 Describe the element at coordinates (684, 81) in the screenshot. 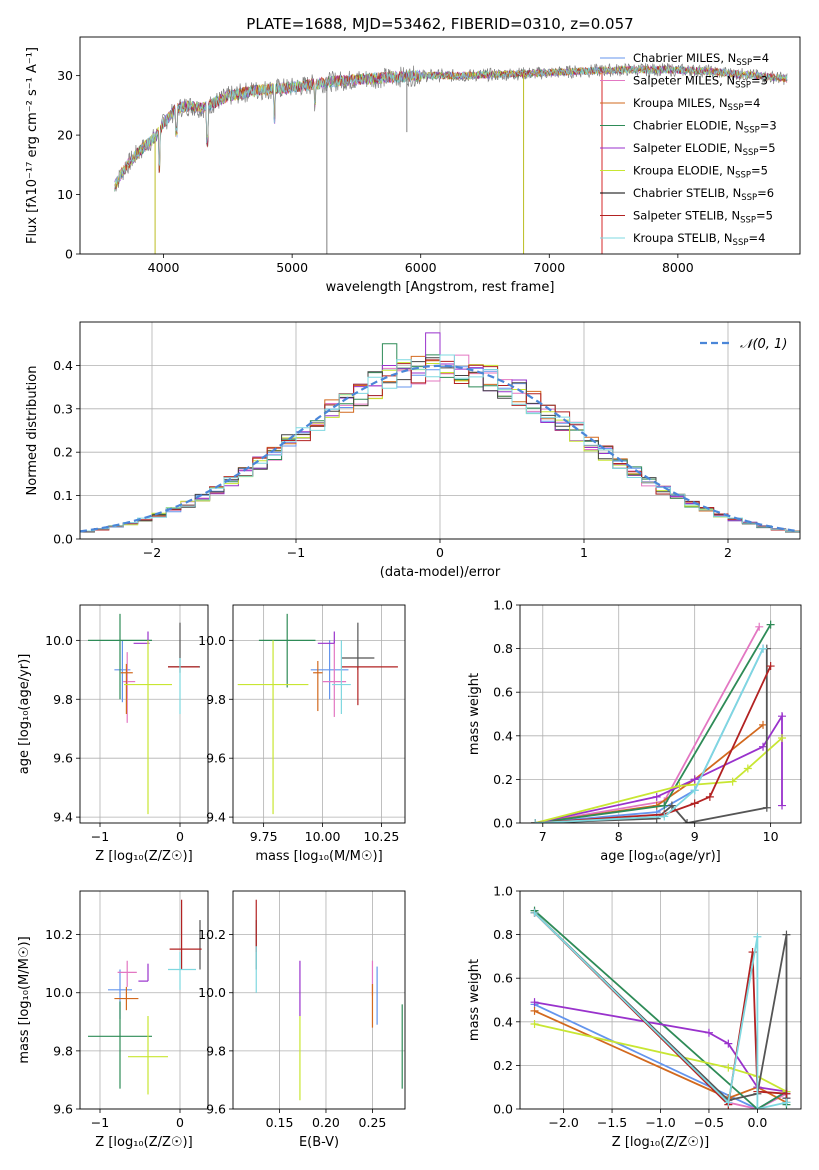

I see `legend-label: Salpeter MILES, N` at that location.